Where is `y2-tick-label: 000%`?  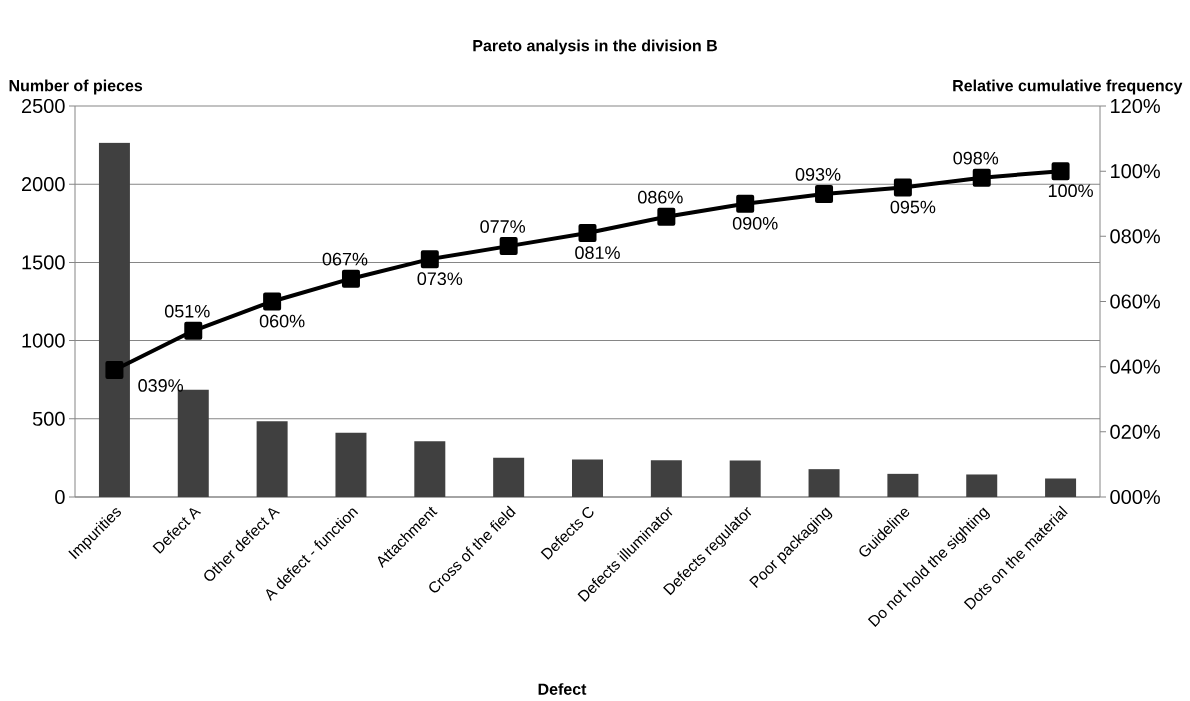
y2-tick-label: 000% is located at coordinates (1135, 497).